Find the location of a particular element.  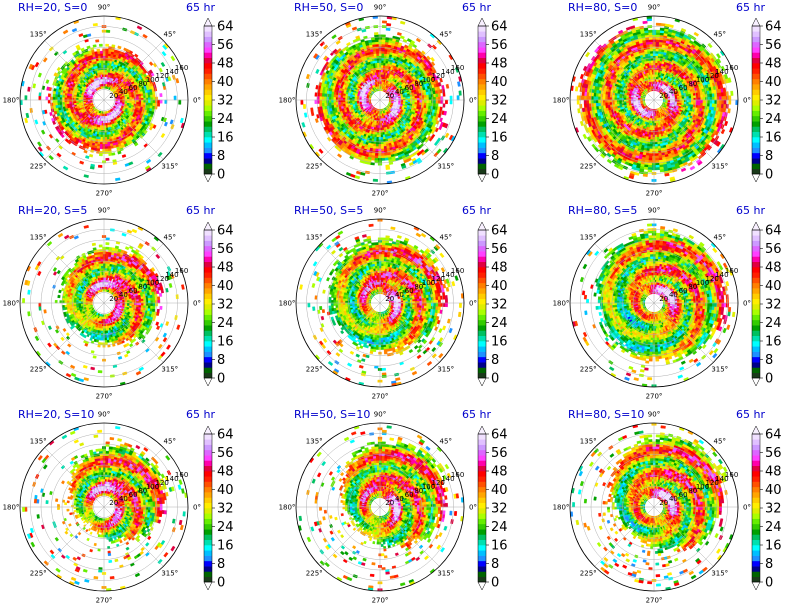

angle-tick-label: 45° is located at coordinates (170, 35).